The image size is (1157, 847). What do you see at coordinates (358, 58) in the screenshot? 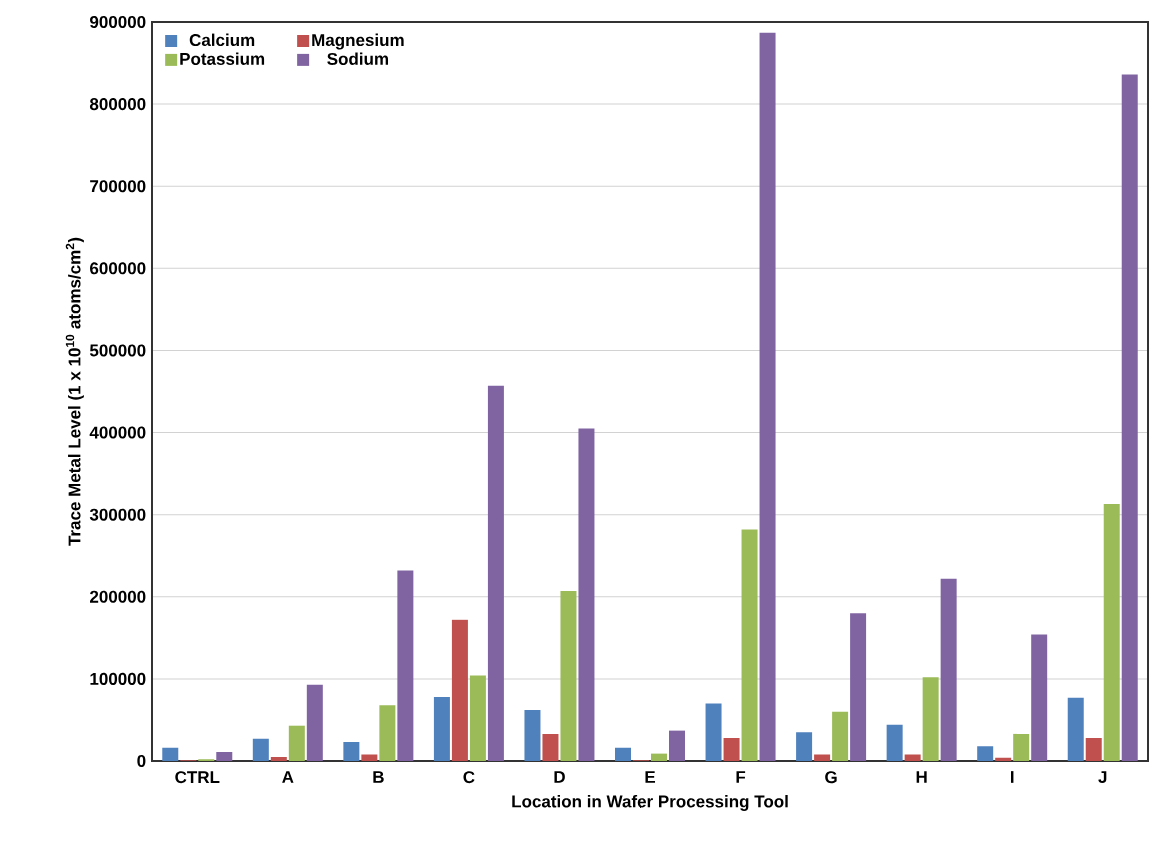
I see `legend-label: Sodium` at bounding box center [358, 58].